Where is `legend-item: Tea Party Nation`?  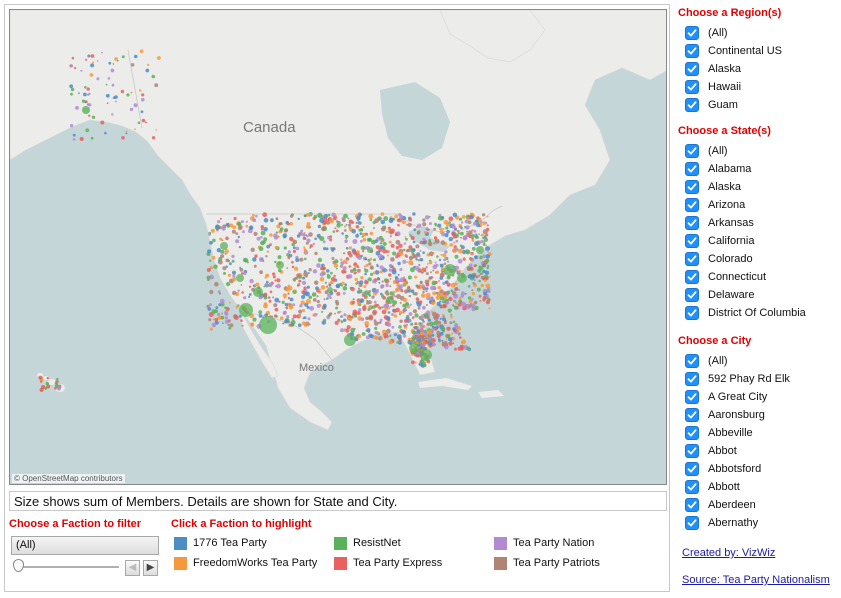 legend-item: Tea Party Nation is located at coordinates (544, 543).